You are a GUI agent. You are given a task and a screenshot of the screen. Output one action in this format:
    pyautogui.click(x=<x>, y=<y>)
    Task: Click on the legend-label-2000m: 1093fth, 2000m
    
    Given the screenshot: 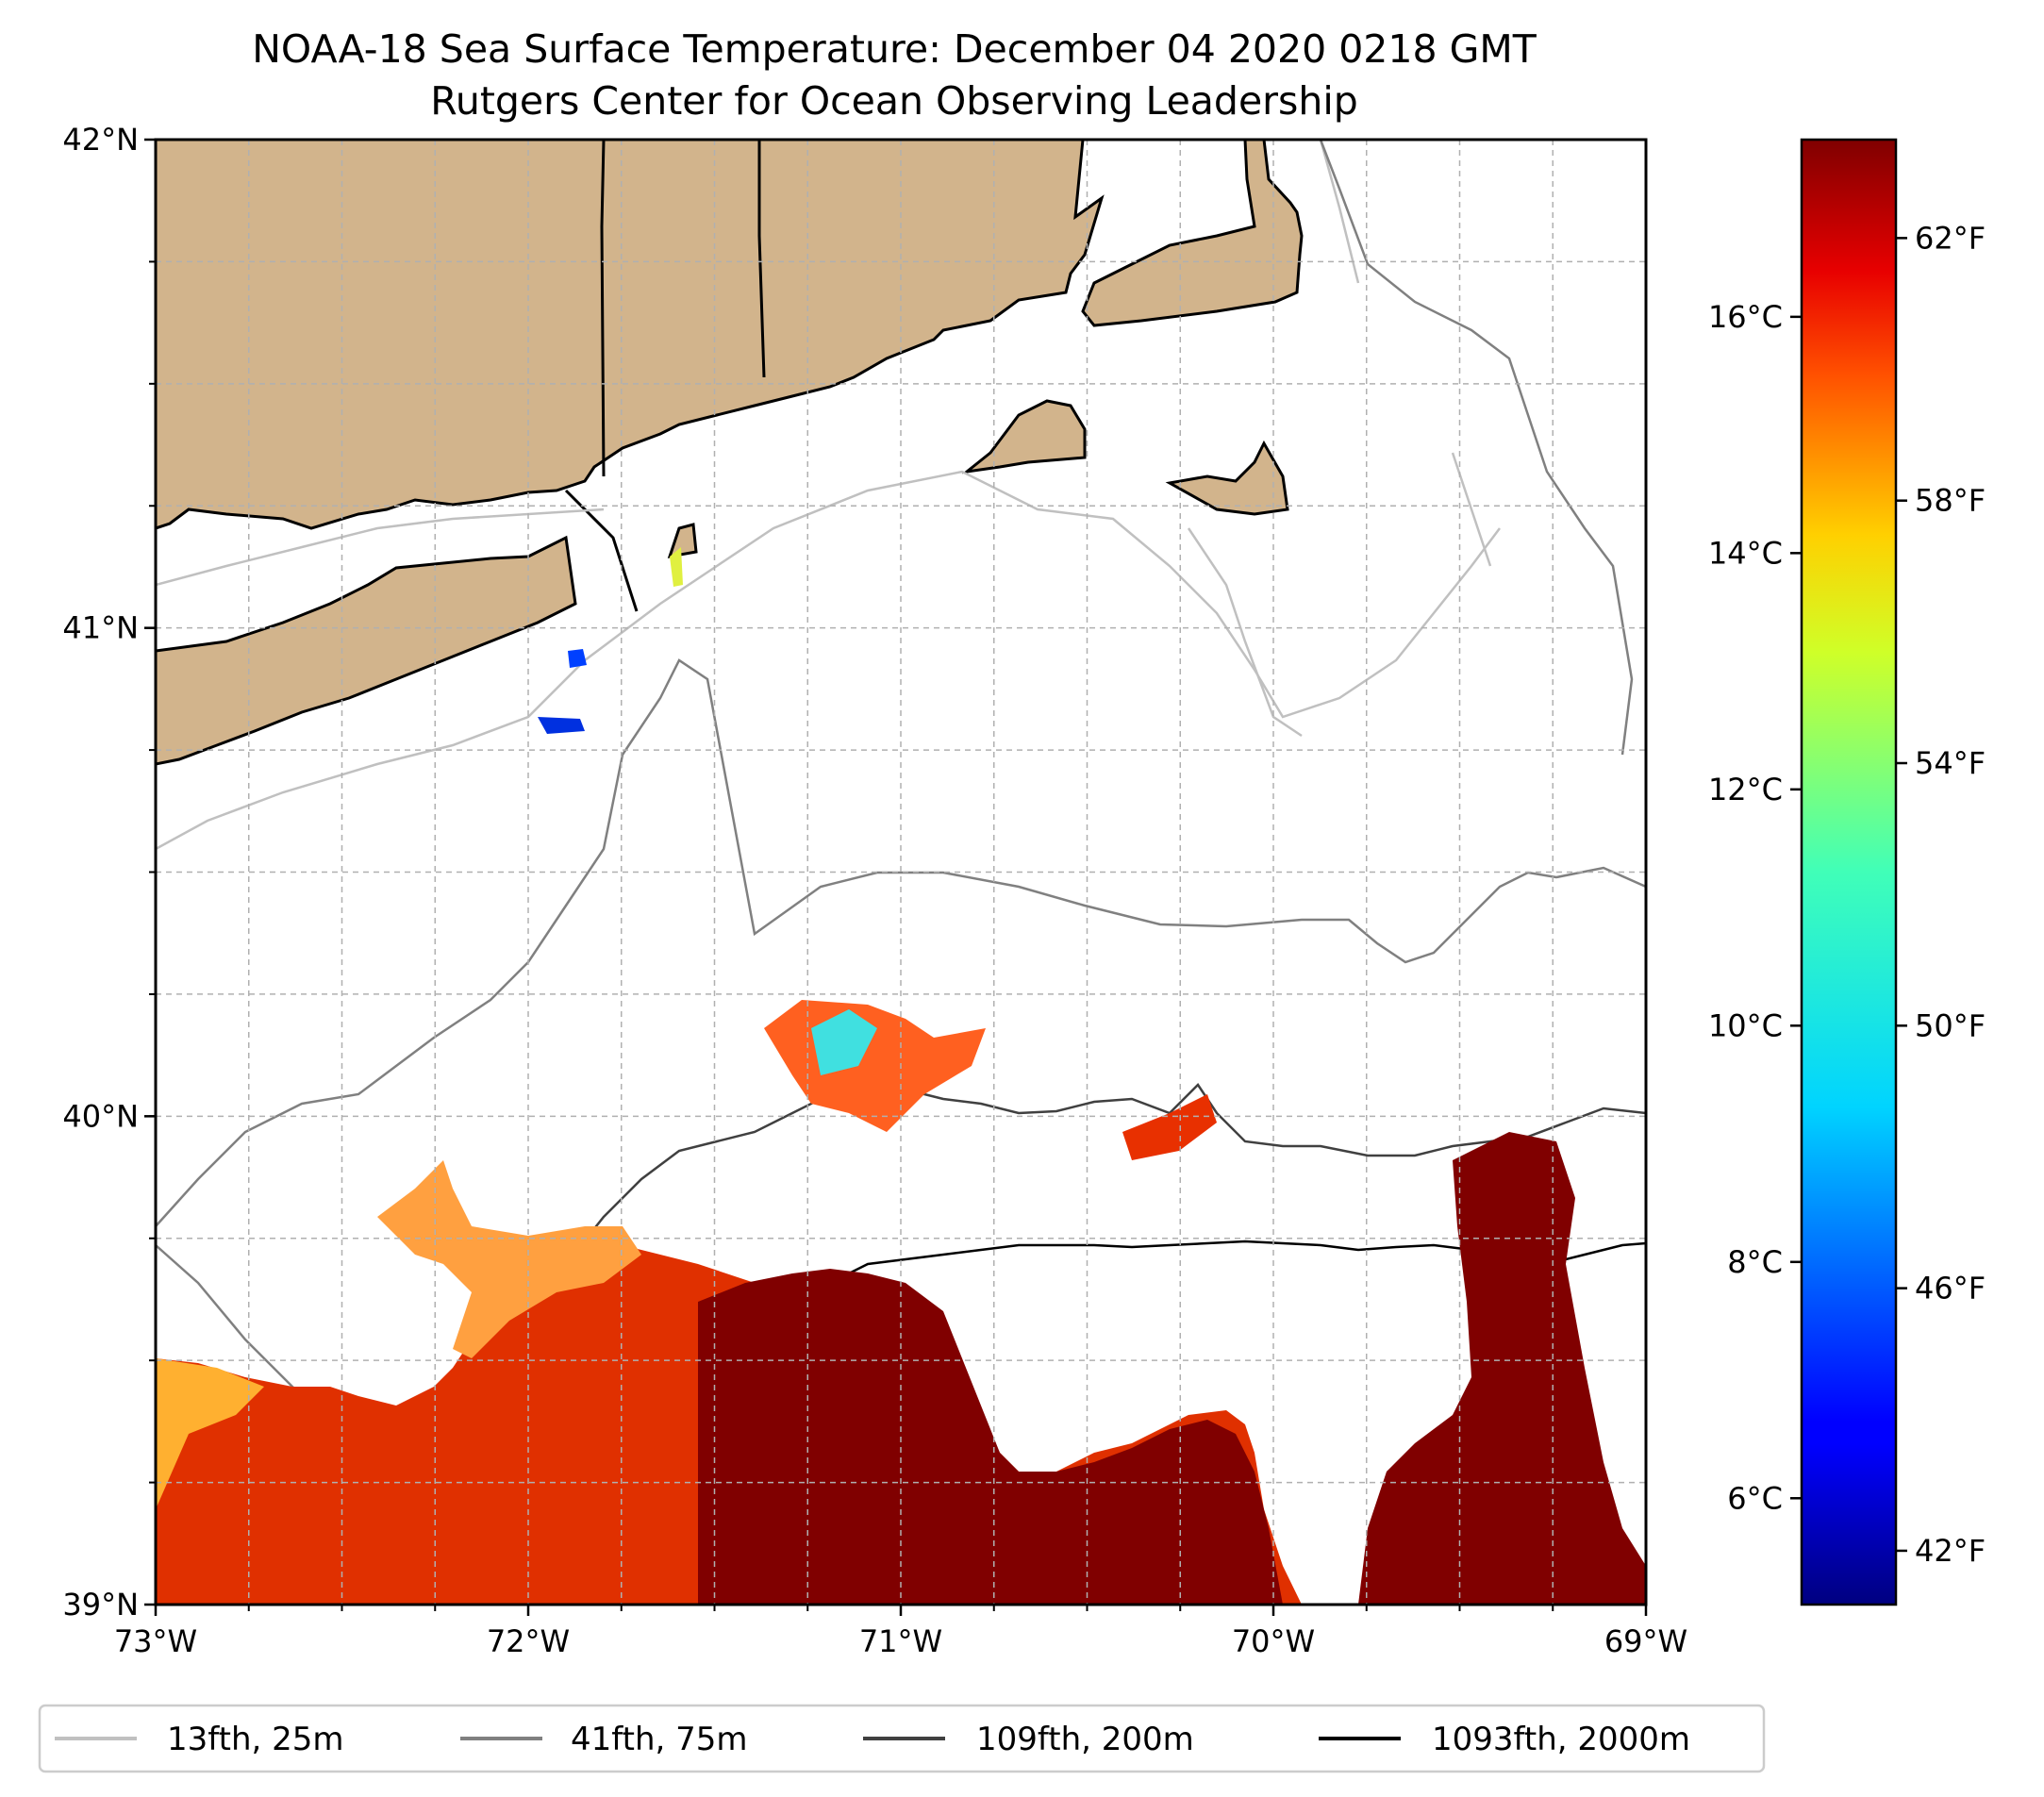 What is the action you would take?
    pyautogui.click(x=1561, y=1739)
    